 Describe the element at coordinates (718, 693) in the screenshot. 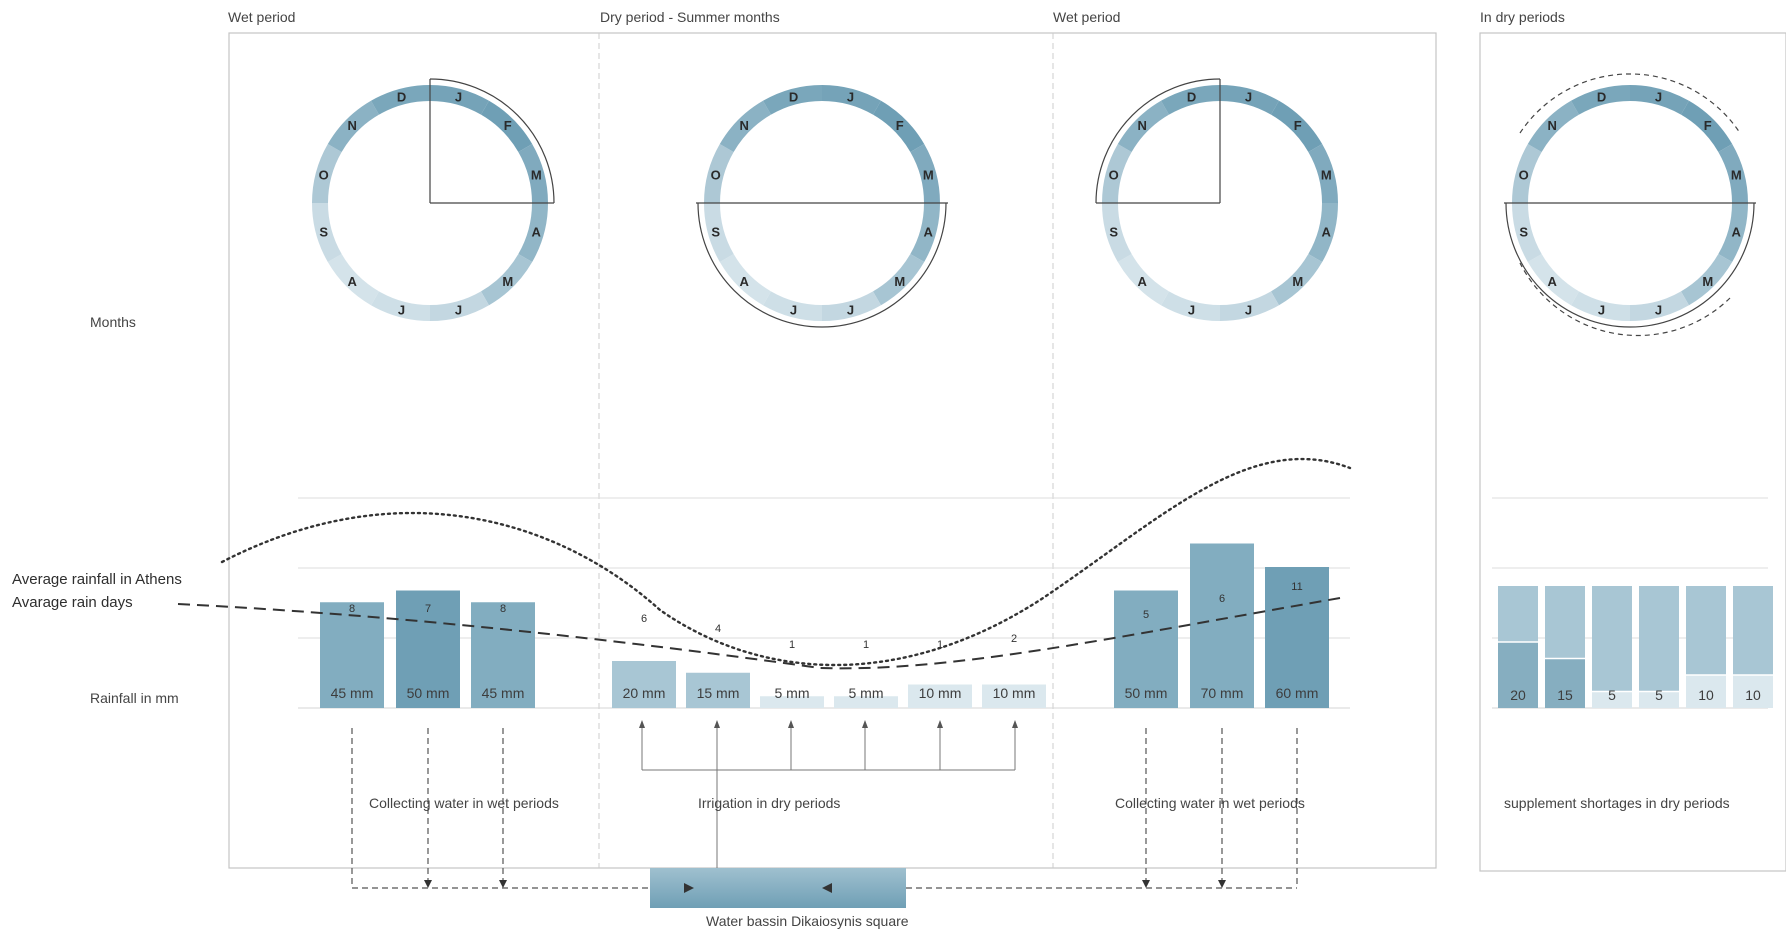

I see `rainfall-bar-label: 15 mm` at that location.